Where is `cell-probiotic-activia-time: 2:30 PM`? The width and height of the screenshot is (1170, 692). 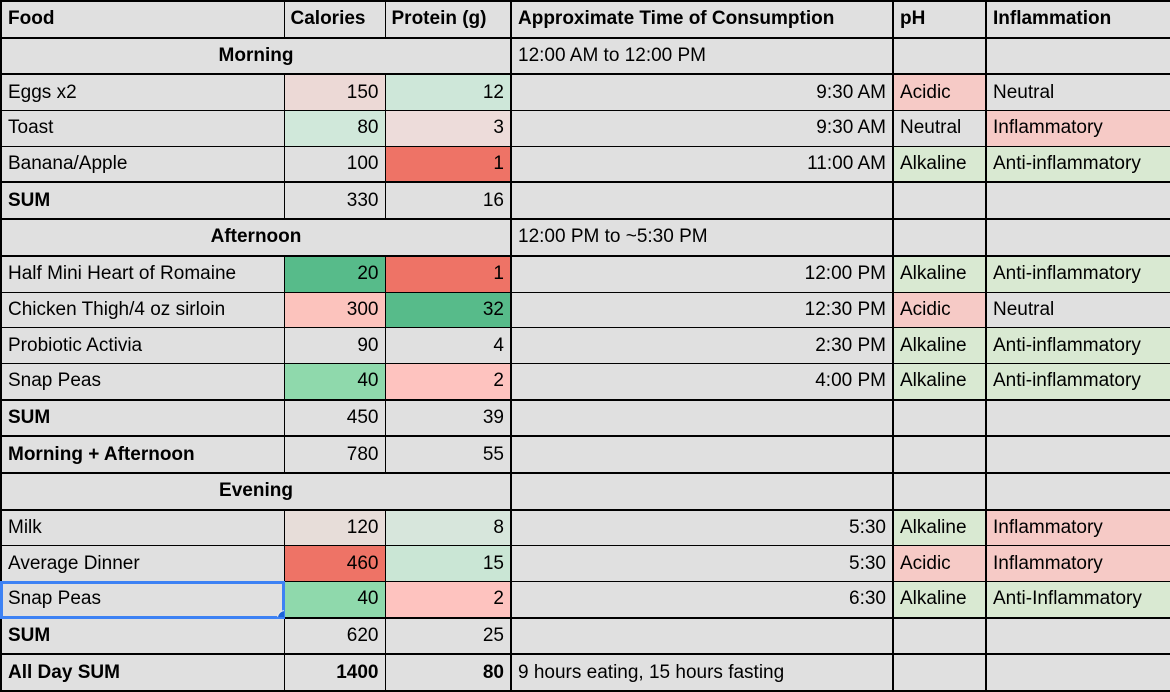 cell-probiotic-activia-time: 2:30 PM is located at coordinates (702, 345).